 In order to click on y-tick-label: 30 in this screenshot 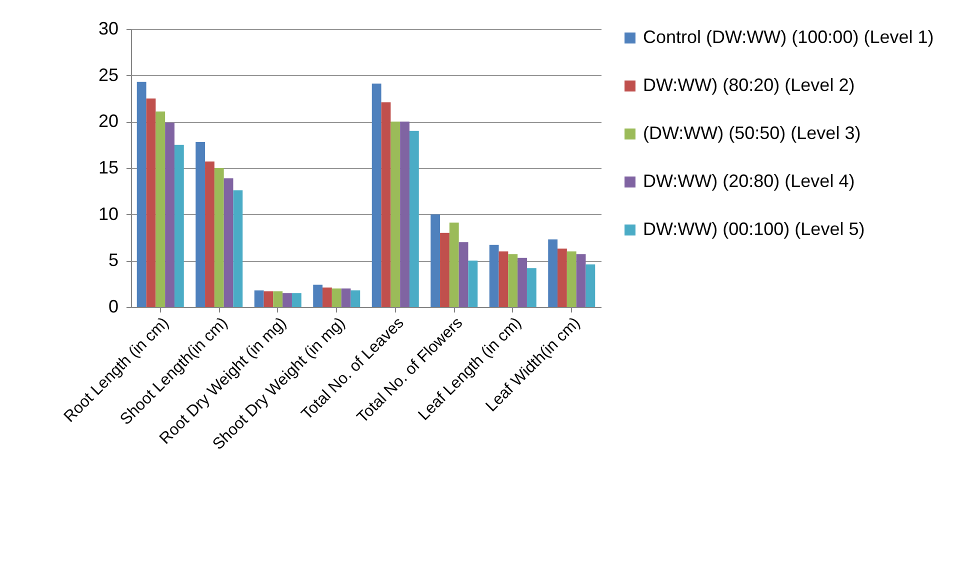, I will do `click(108, 28)`.